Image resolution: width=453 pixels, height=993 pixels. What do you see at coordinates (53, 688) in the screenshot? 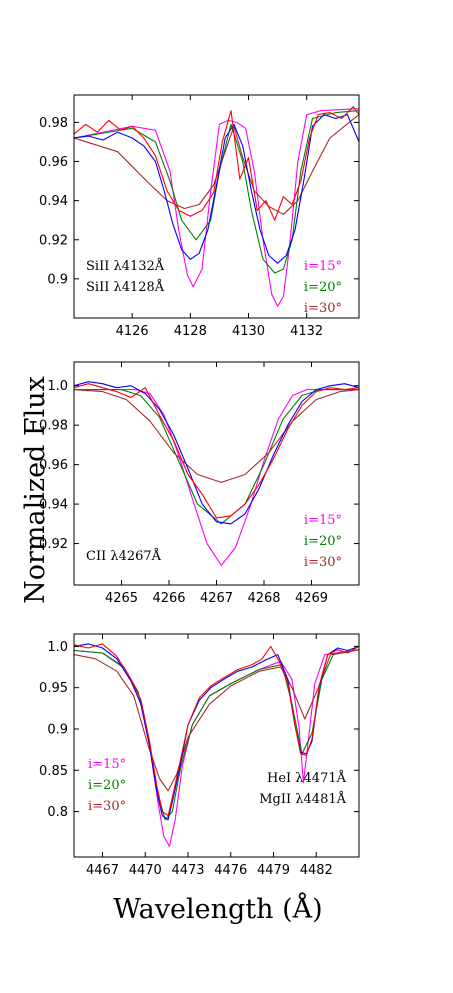
I see `y-tick-label: 0.95` at bounding box center [53, 688].